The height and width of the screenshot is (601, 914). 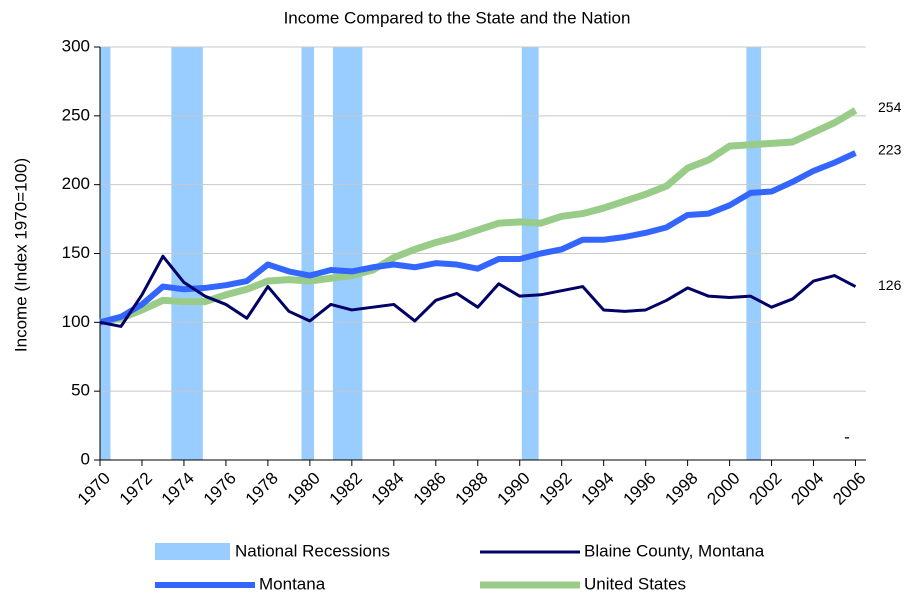 I want to click on y-tick-label: 200, so click(x=76, y=183).